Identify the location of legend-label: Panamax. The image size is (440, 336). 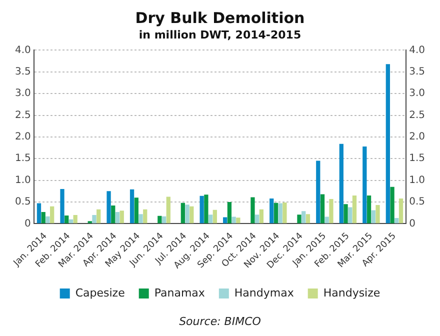
(180, 293).